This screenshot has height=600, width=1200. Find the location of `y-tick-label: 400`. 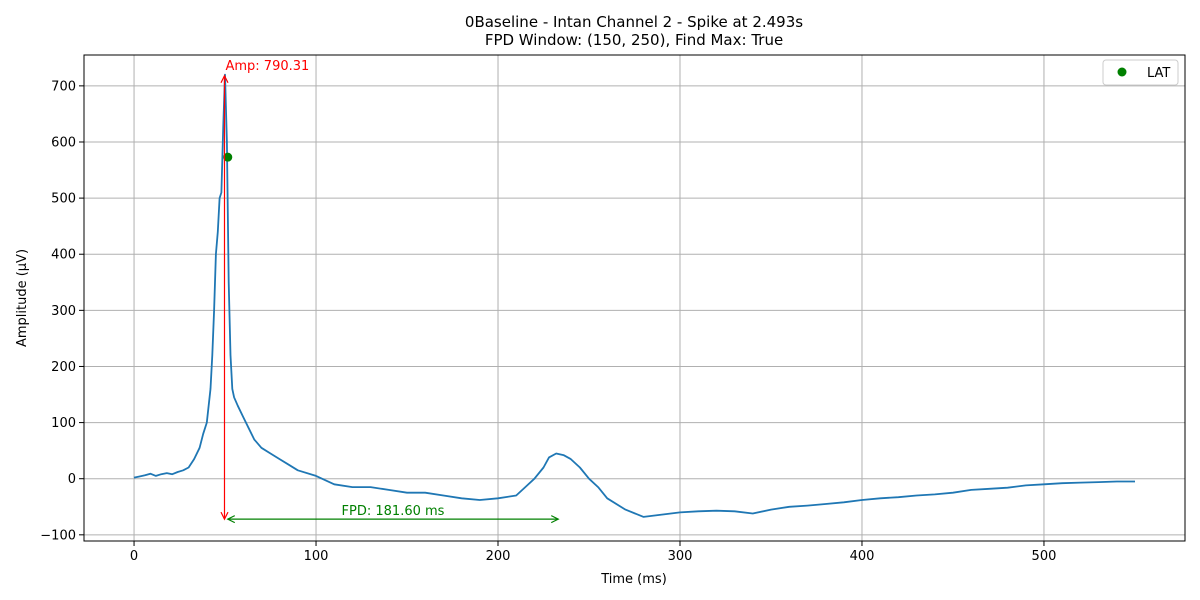

y-tick-label: 400 is located at coordinates (63, 255).